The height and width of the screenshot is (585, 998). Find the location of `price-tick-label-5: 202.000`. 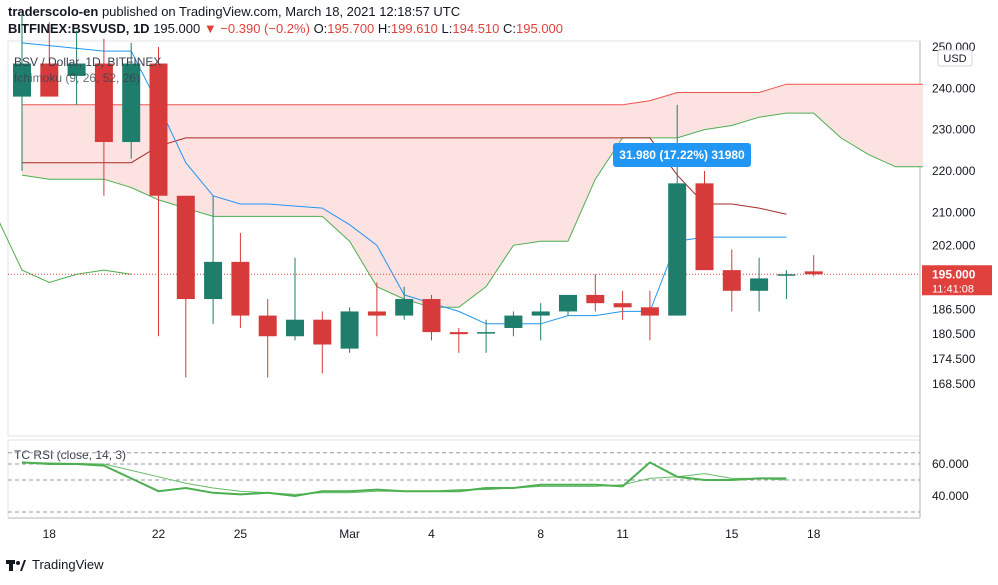

price-tick-label-5: 202.000 is located at coordinates (954, 245).